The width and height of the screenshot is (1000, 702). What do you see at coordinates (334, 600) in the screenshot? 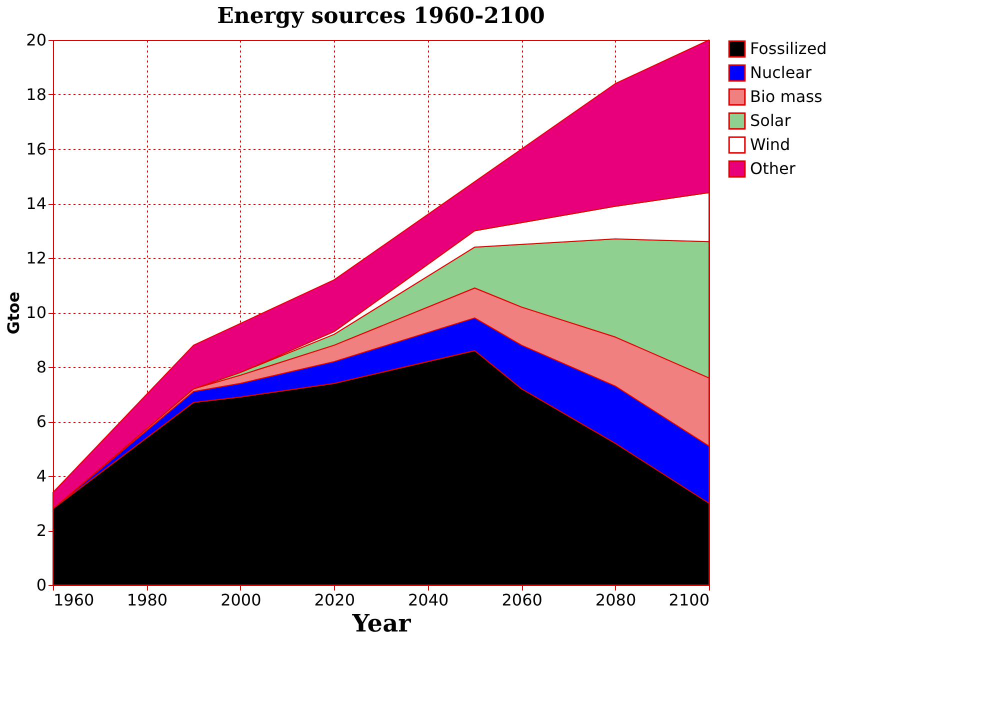
I see `x-tick-label: 2020` at bounding box center [334, 600].